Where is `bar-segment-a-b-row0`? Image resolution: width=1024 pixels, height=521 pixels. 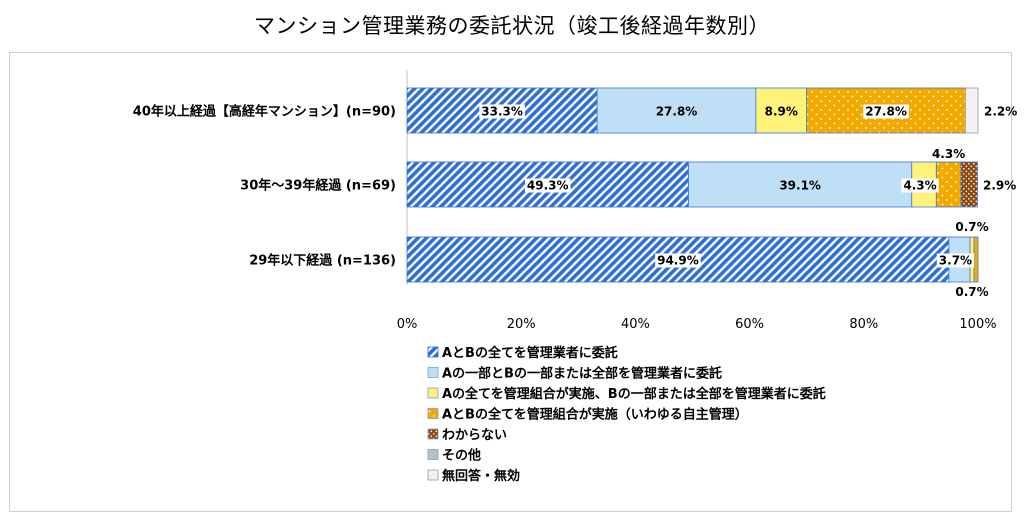 bar-segment-a-b-row0 is located at coordinates (676, 110).